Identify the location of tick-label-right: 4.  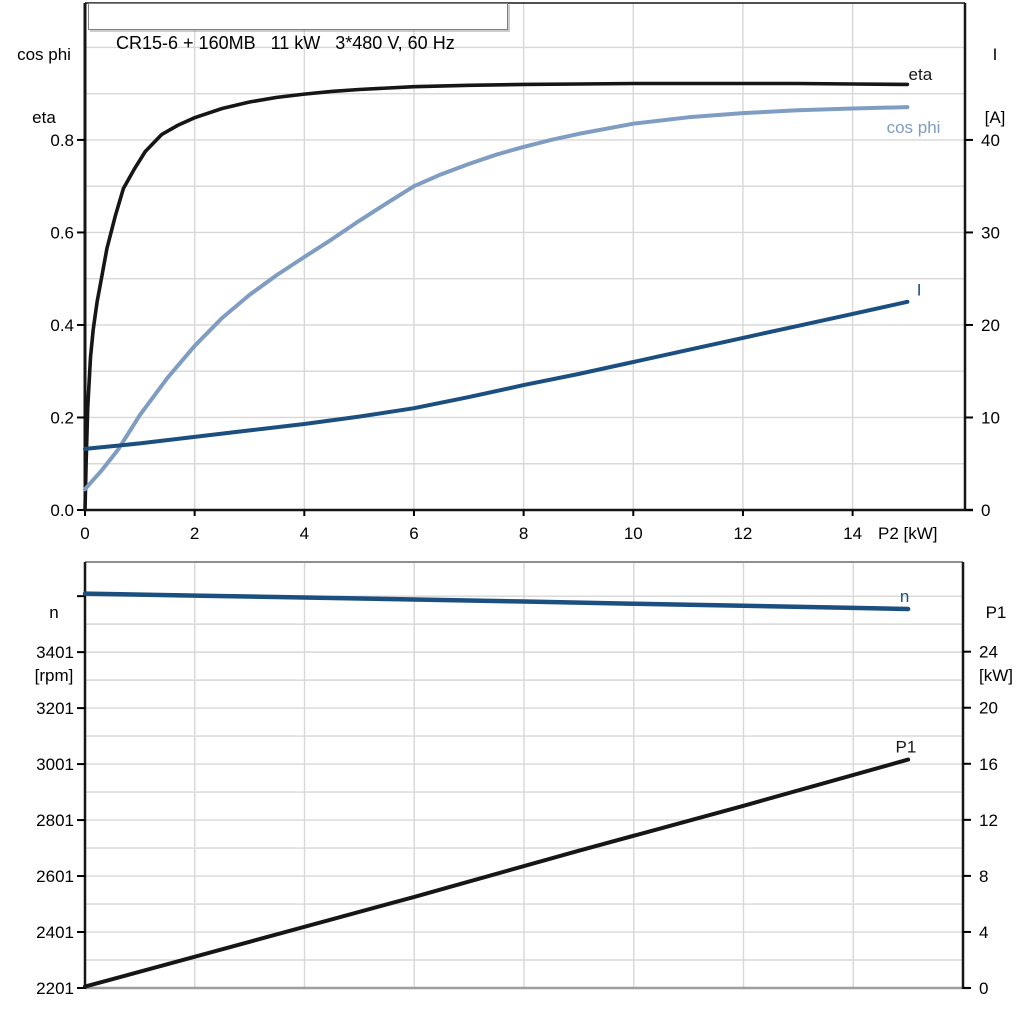
(983, 932).